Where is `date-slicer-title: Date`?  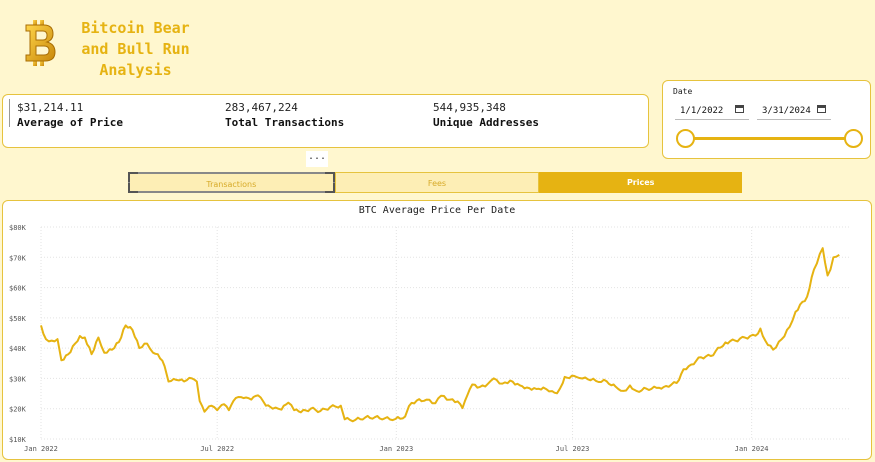
date-slicer-title: Date is located at coordinates (683, 91).